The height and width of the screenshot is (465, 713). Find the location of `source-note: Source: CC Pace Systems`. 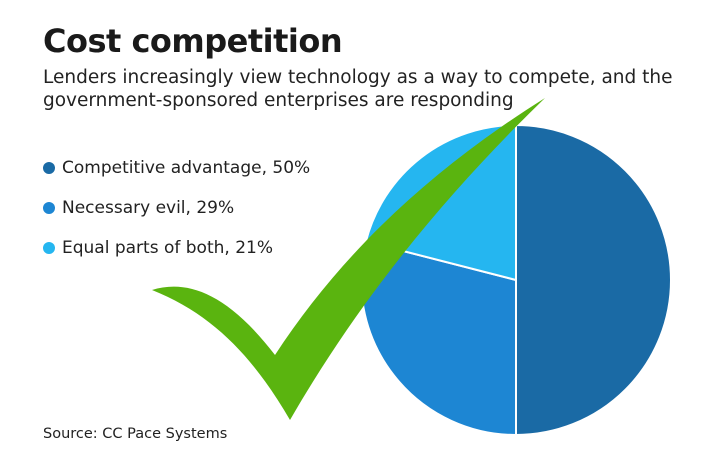

source-note: Source: CC Pace Systems is located at coordinates (135, 434).